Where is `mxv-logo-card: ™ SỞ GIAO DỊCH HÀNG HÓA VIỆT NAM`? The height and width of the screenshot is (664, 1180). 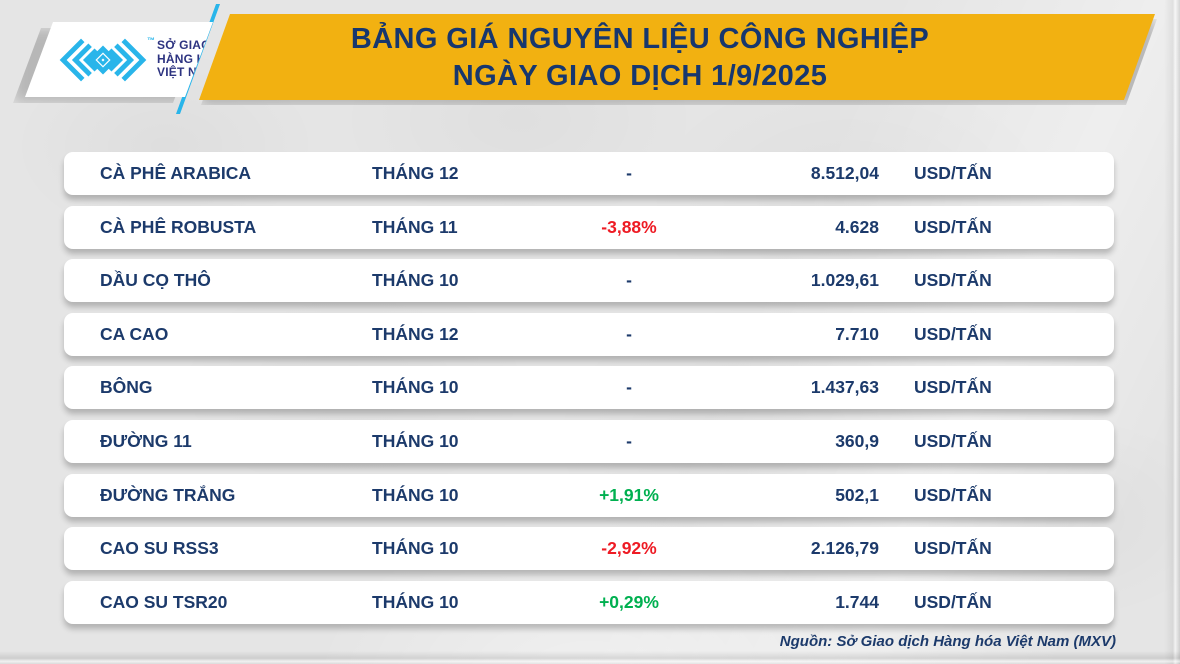 mxv-logo-card: ™ SỞ GIAO DỊCH HÀNG HÓA VIỆT NAM is located at coordinates (119, 59).